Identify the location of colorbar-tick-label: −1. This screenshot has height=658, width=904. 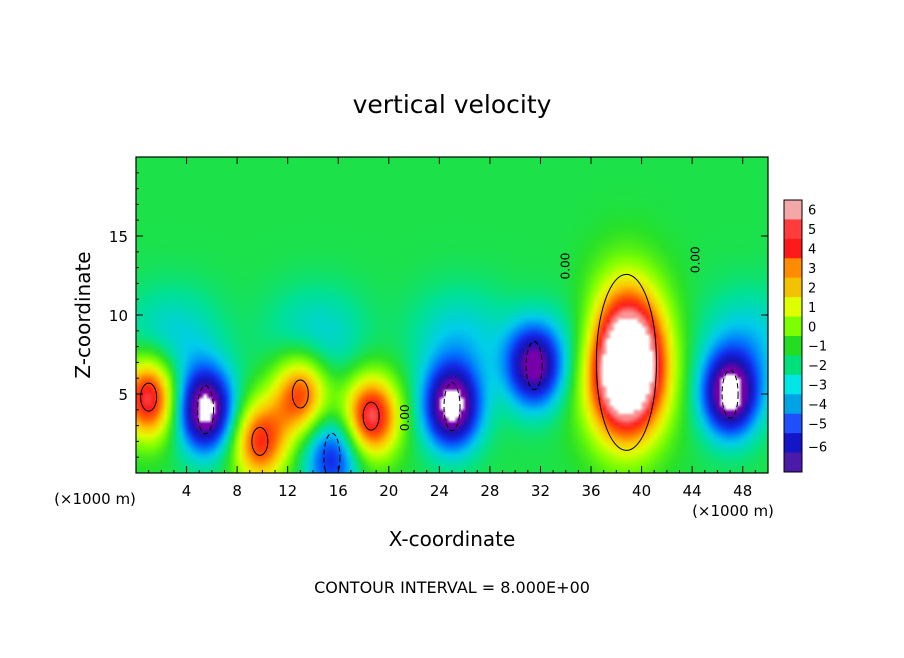
(817, 347).